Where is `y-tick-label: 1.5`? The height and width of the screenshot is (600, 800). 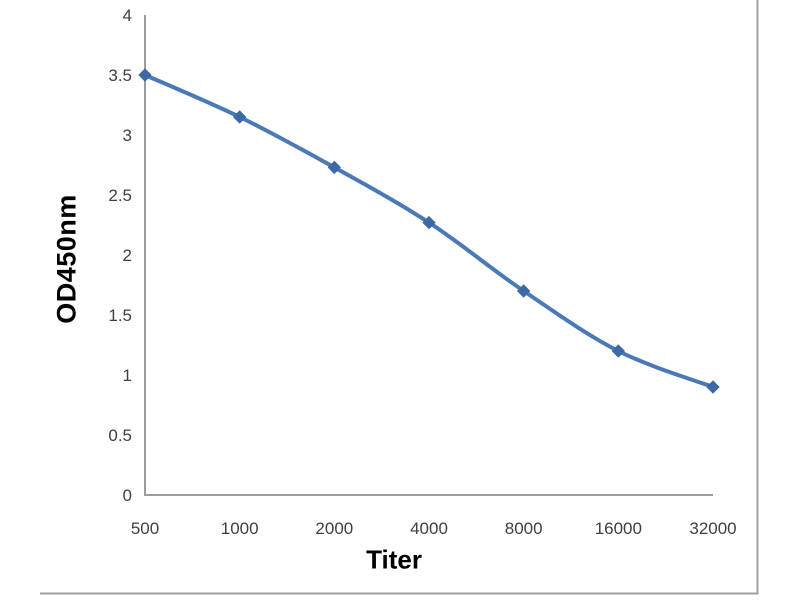
y-tick-label: 1.5 is located at coordinates (120, 315).